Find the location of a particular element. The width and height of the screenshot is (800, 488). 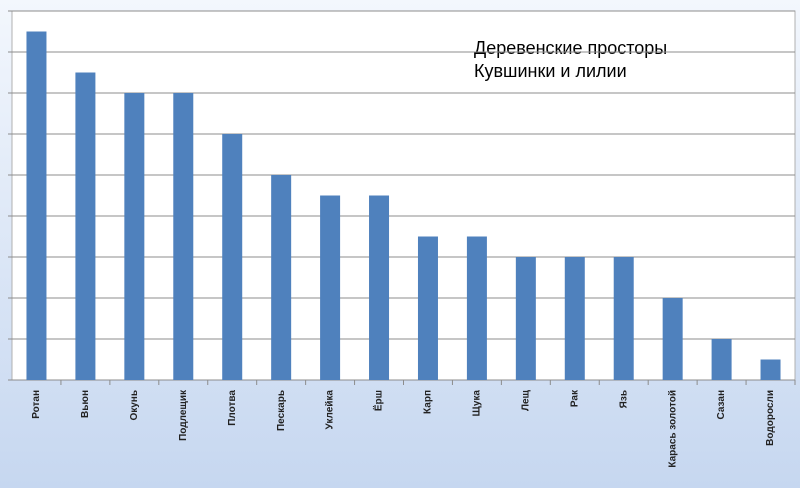

x-tick-label: Карп is located at coordinates (428, 402).